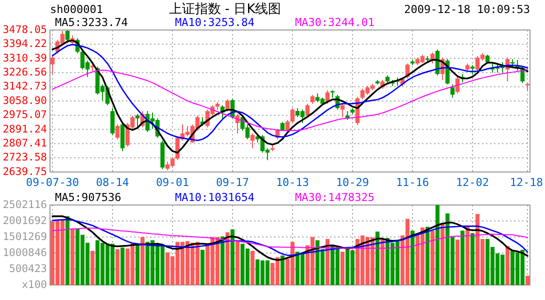 Image resolution: width=545 pixels, height=300 pixels. I want to click on y-tick-label: 2723.58, so click(24, 158).